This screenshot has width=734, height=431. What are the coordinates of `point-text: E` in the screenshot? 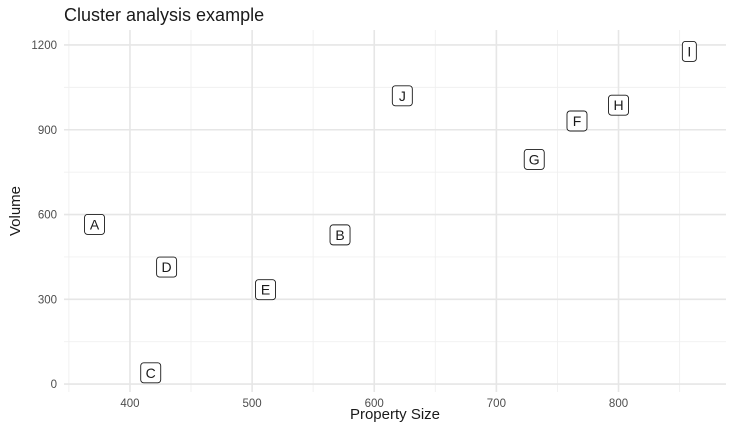 It's located at (265, 290).